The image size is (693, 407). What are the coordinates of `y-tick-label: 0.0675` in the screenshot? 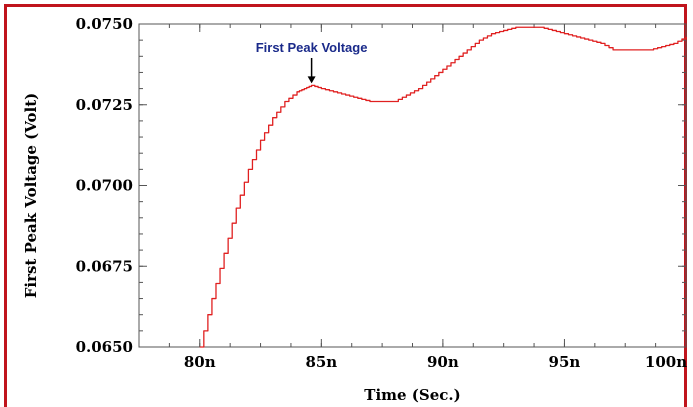 It's located at (104, 266).